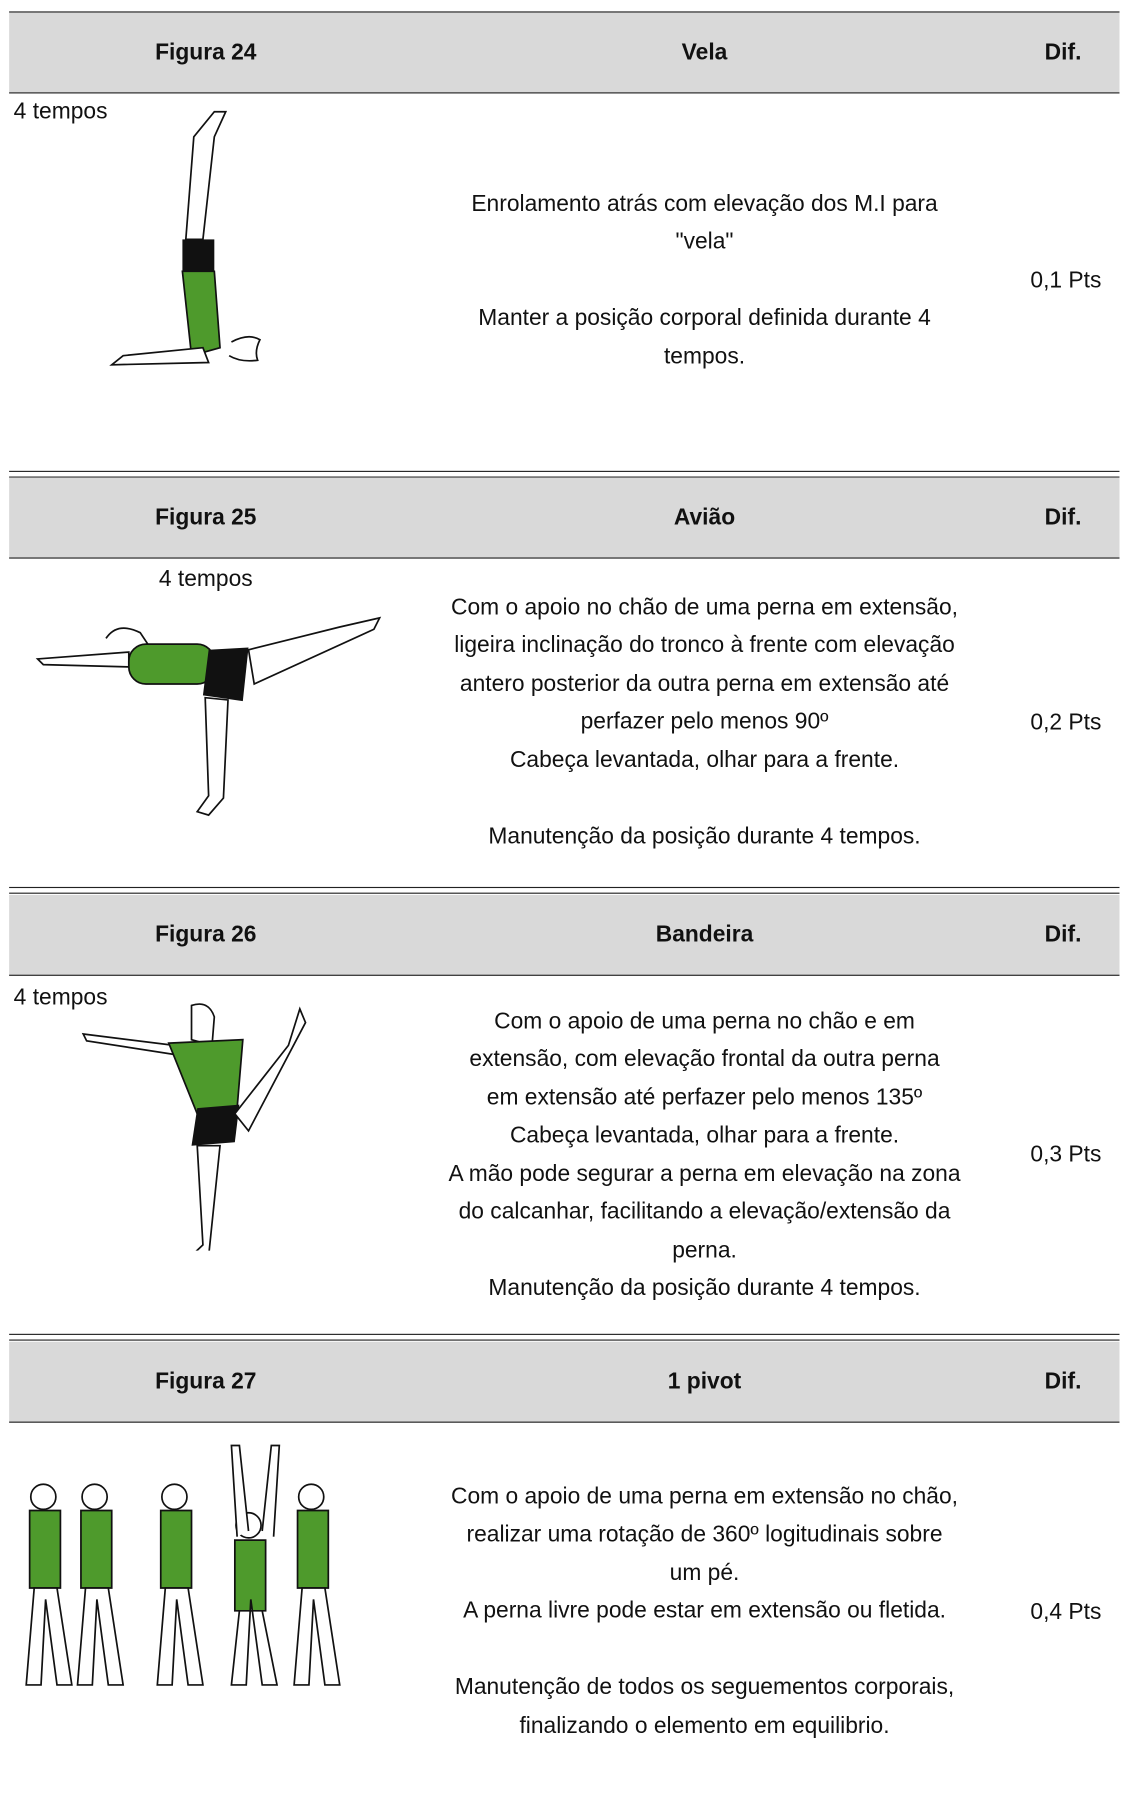 The image size is (1131, 1805). I want to click on points: 0,2 Pts, so click(1065, 723).